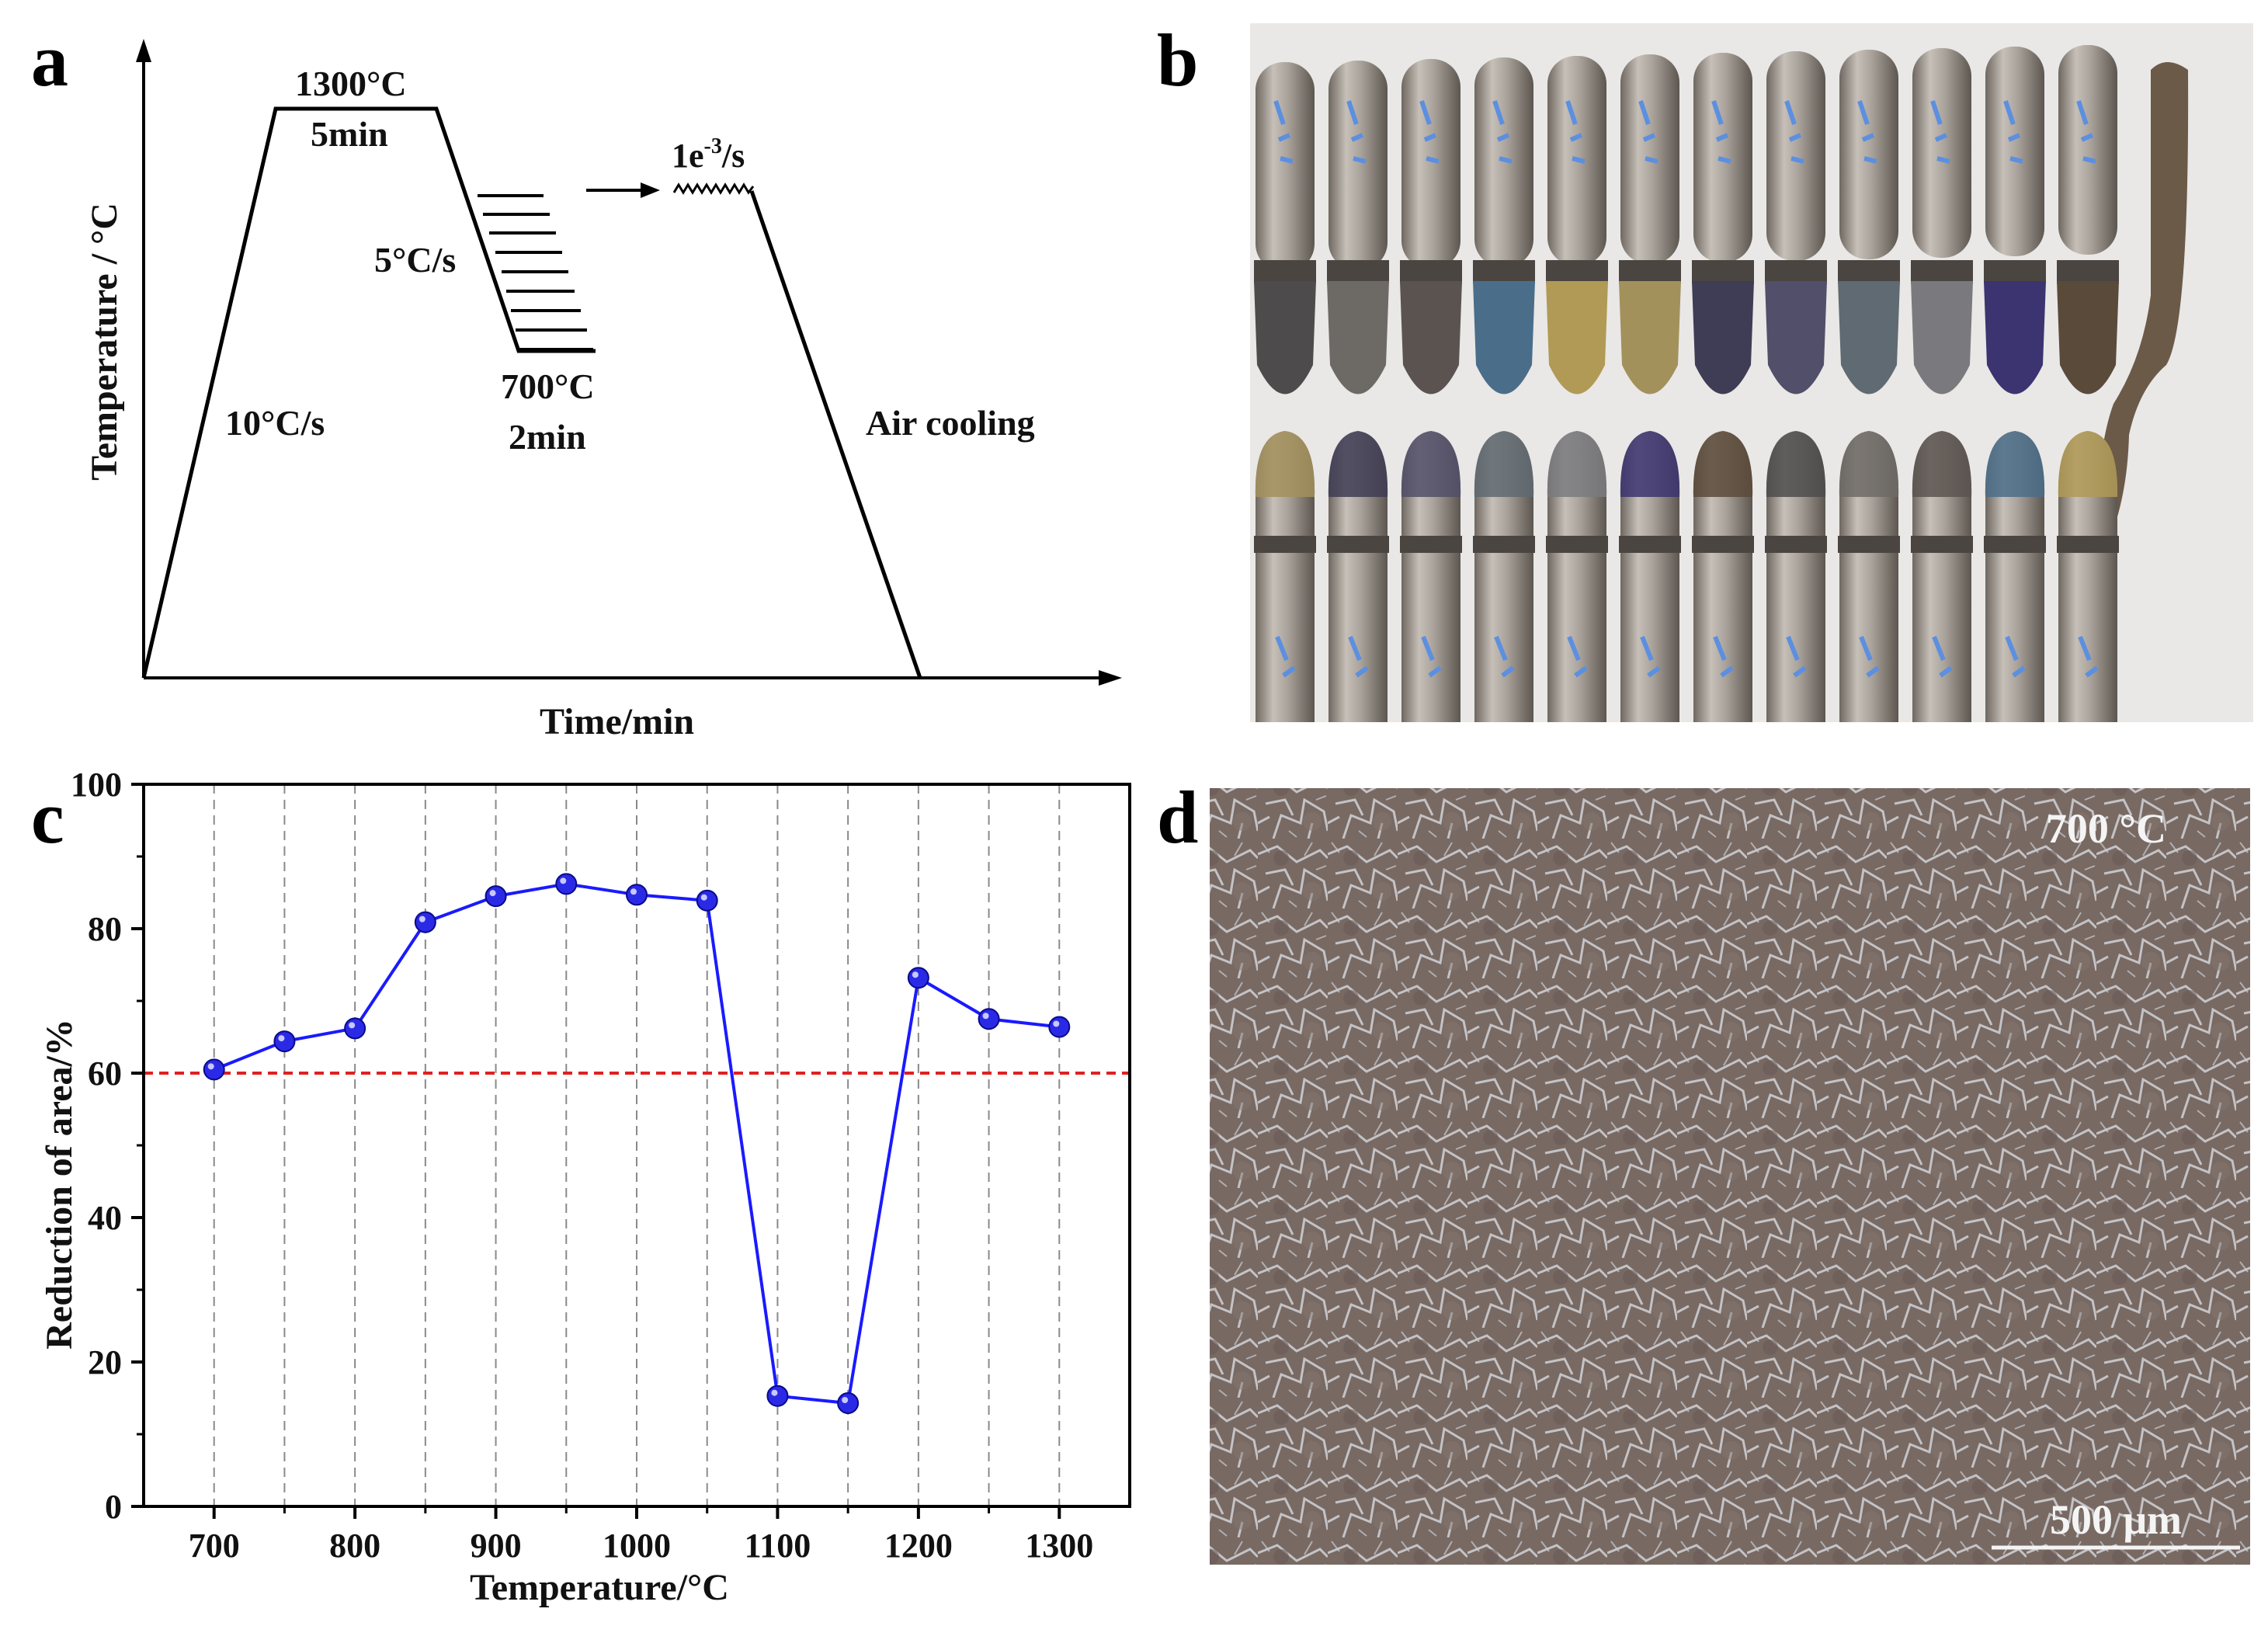  I want to click on x-tick-label: 1300, so click(1059, 1546).